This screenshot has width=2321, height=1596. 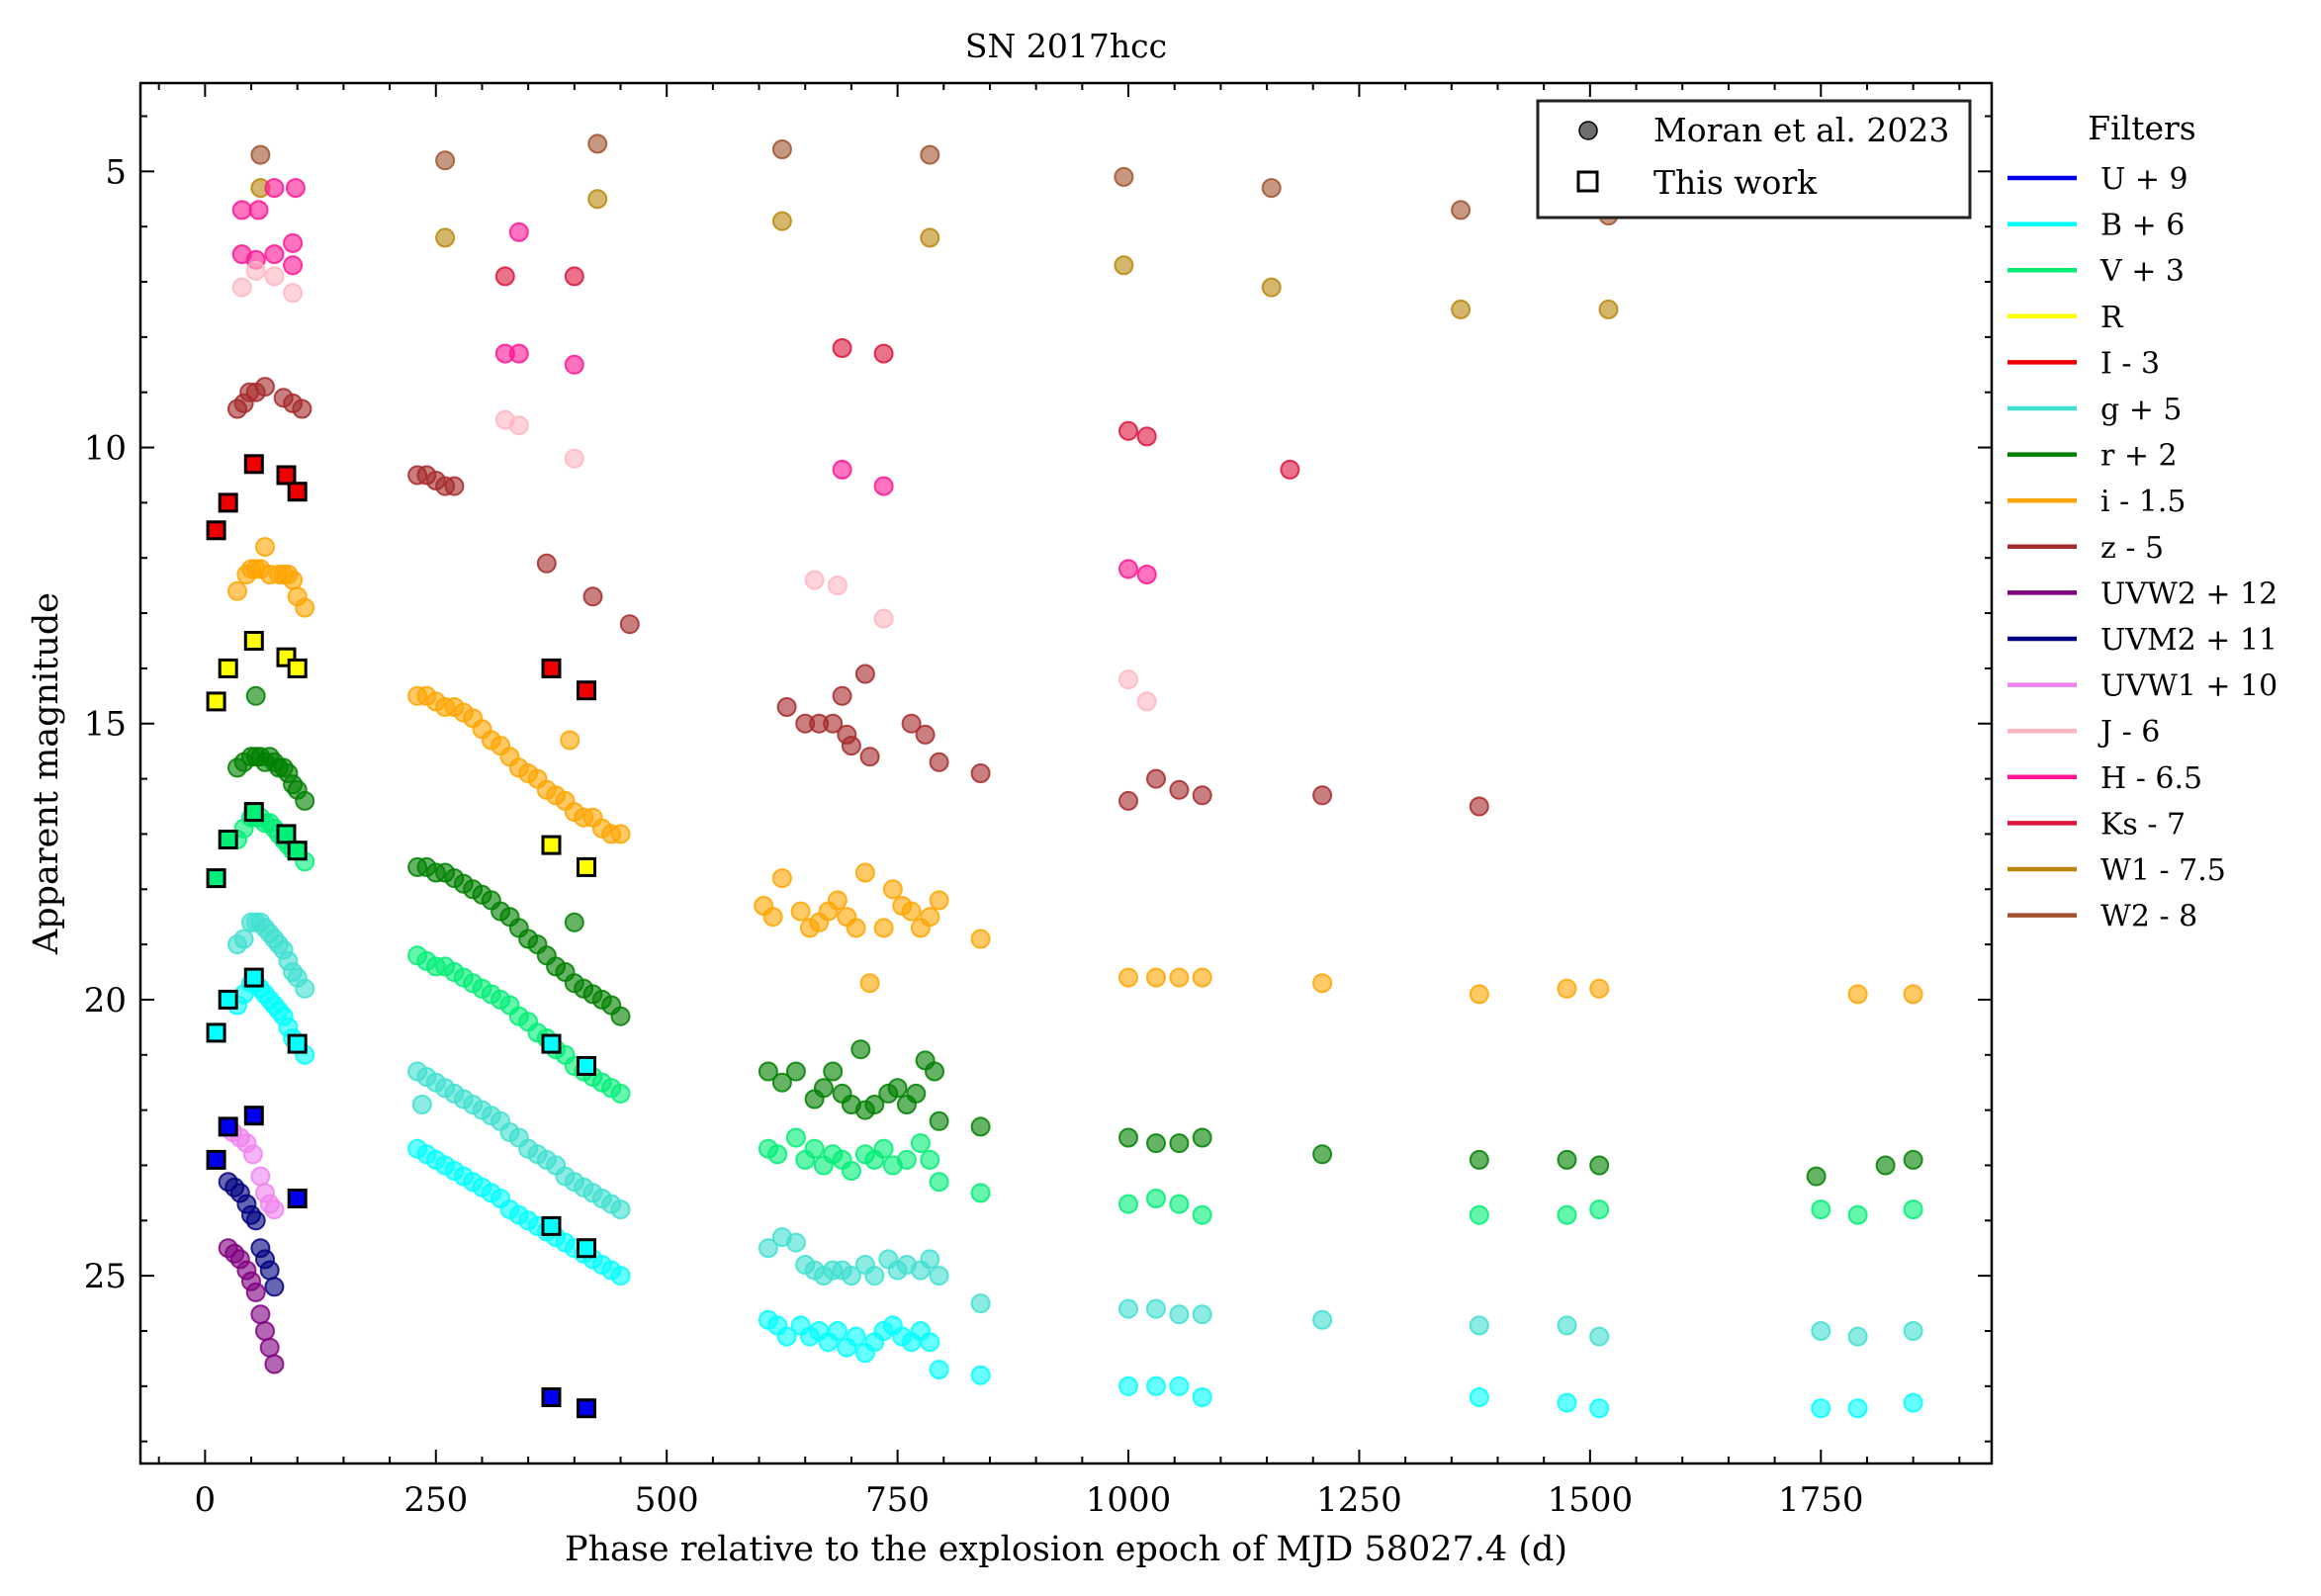 What do you see at coordinates (2132, 548) in the screenshot?
I see `filter-legend-label: z - 5` at bounding box center [2132, 548].